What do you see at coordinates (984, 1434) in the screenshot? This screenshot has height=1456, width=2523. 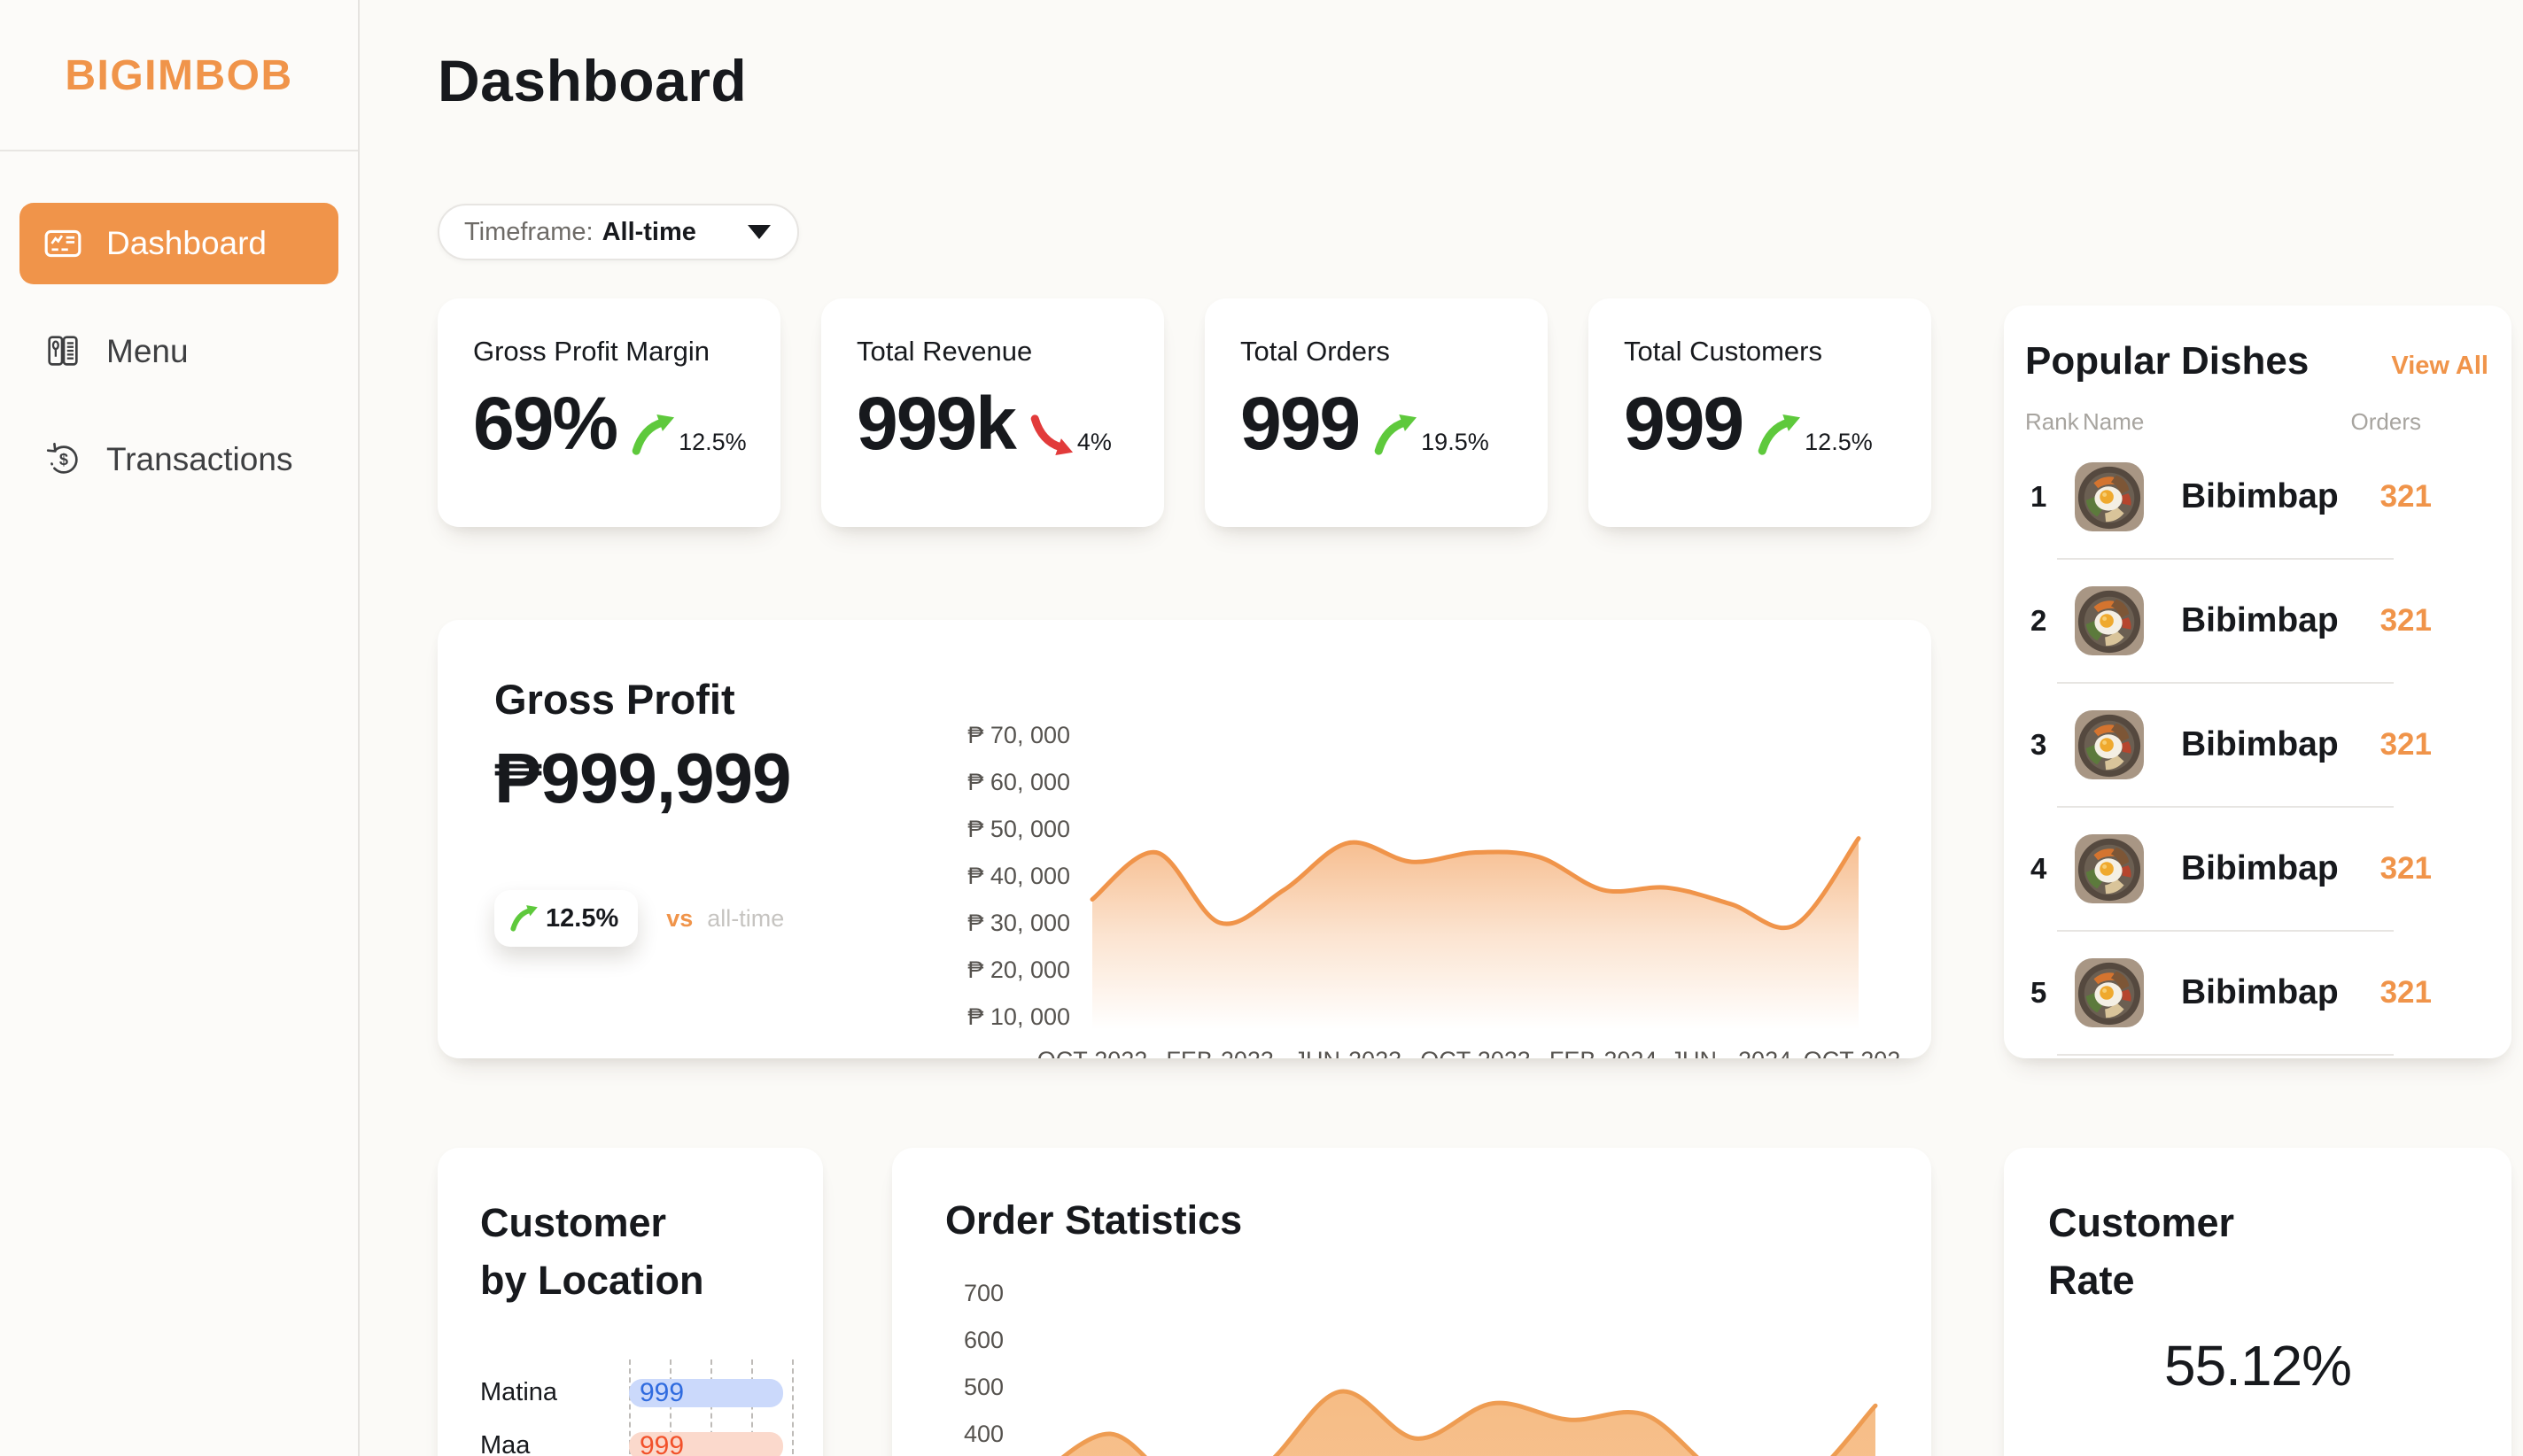 I see `svg-text: 400` at bounding box center [984, 1434].